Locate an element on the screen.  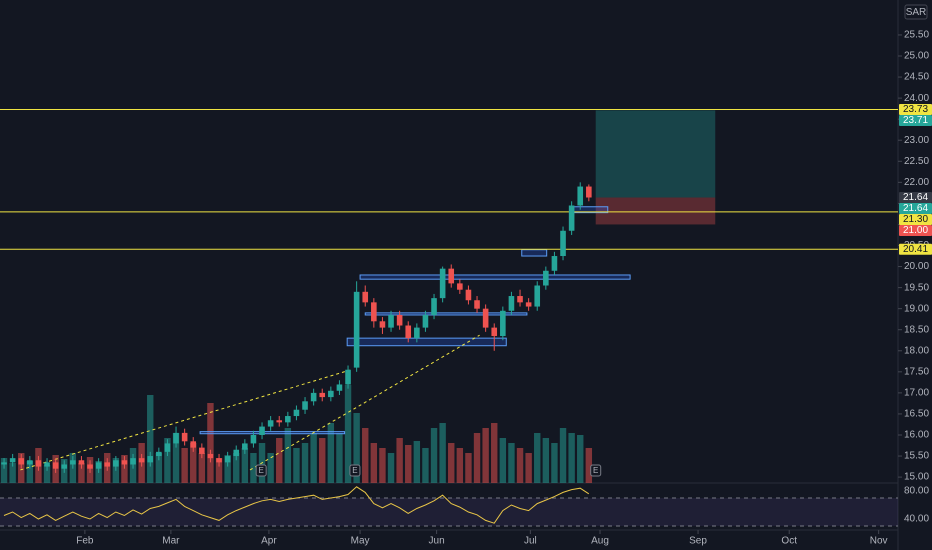
price-tag-label: 21.64 is located at coordinates (915, 208).